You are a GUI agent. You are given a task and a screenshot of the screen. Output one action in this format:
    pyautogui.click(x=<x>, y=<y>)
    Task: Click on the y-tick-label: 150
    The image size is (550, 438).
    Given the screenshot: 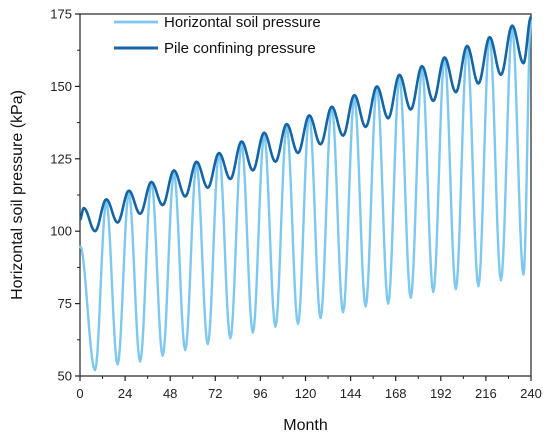 What is the action you would take?
    pyautogui.click(x=61, y=86)
    